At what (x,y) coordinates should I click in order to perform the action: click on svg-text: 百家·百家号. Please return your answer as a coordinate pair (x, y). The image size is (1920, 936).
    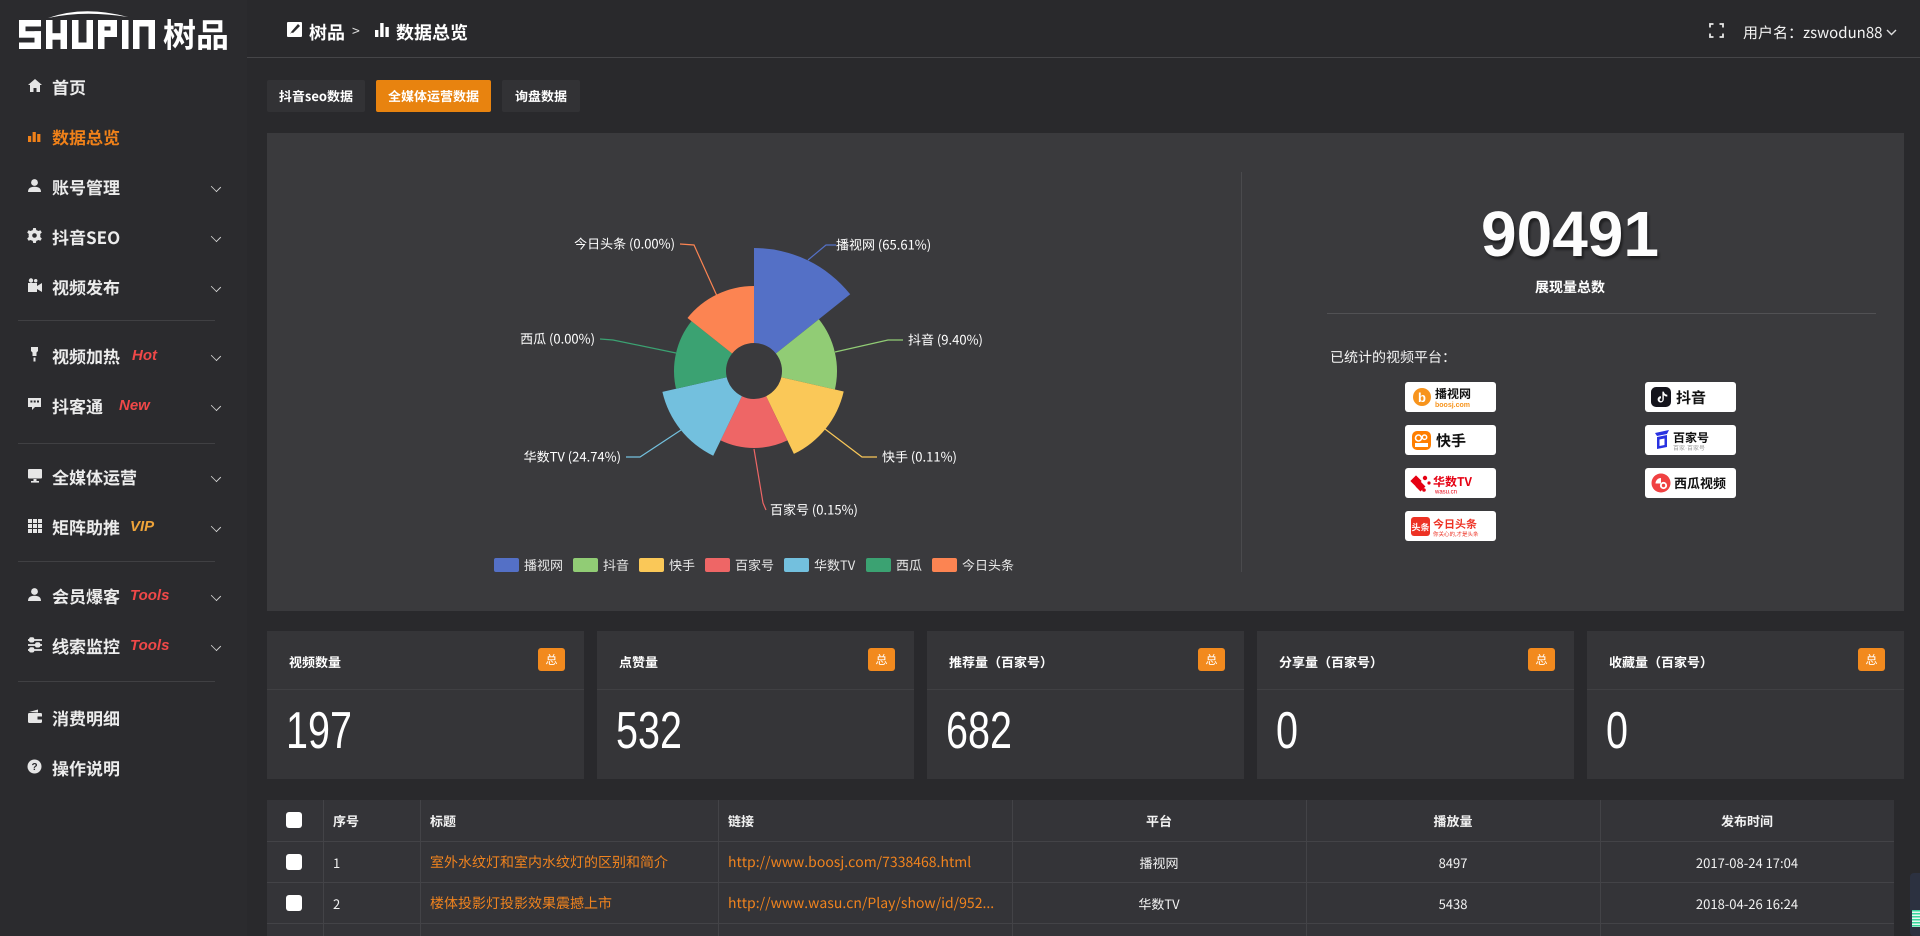
    Looking at the image, I should click on (1689, 447).